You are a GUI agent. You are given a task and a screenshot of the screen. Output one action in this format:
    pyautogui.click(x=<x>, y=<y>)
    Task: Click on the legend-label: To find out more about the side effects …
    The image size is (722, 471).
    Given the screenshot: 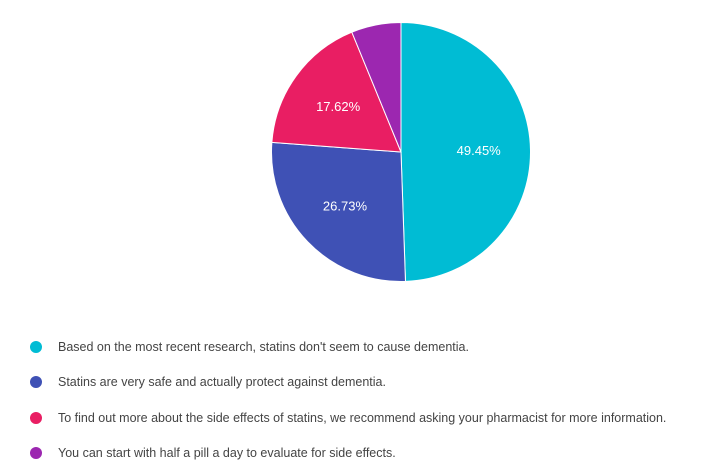 What is the action you would take?
    pyautogui.click(x=362, y=418)
    